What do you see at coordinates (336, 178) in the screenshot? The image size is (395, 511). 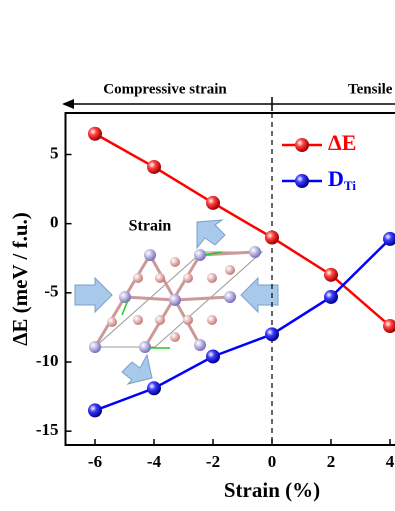 I see `legend-name: D` at bounding box center [336, 178].